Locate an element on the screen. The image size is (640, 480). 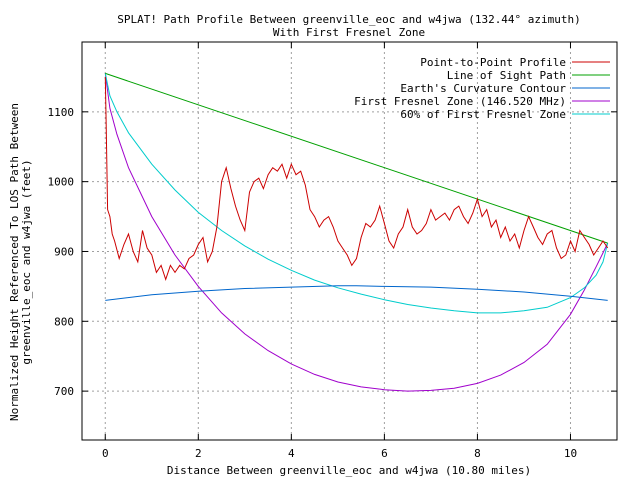
x-tick-label: 4 is located at coordinates (291, 453).